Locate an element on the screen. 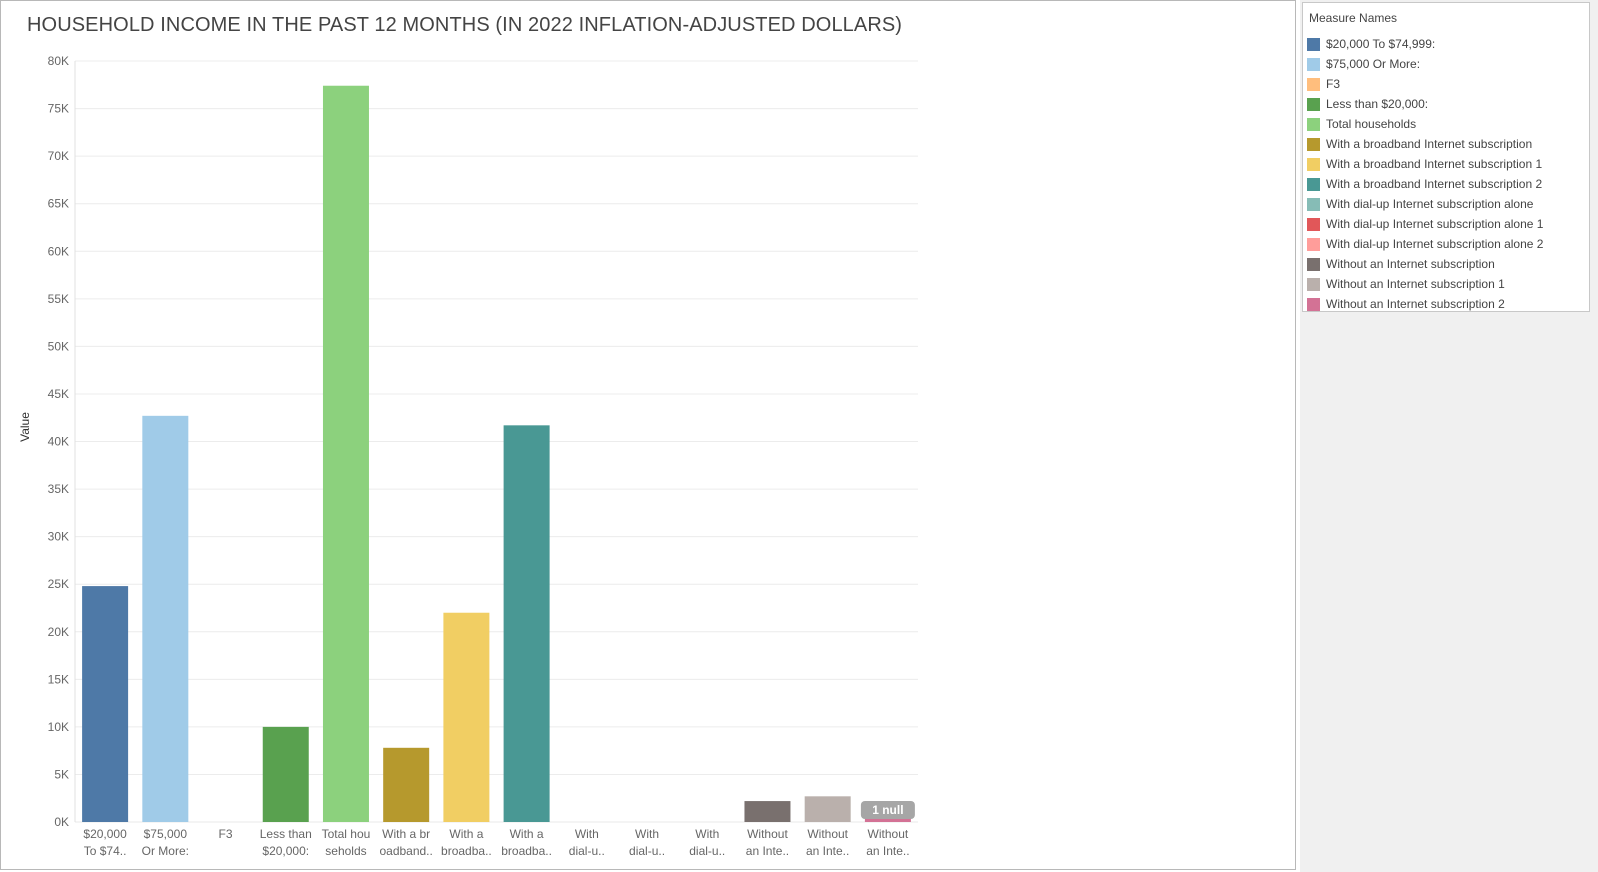 The height and width of the screenshot is (872, 1598). y-tick-label: 65K is located at coordinates (58, 204).